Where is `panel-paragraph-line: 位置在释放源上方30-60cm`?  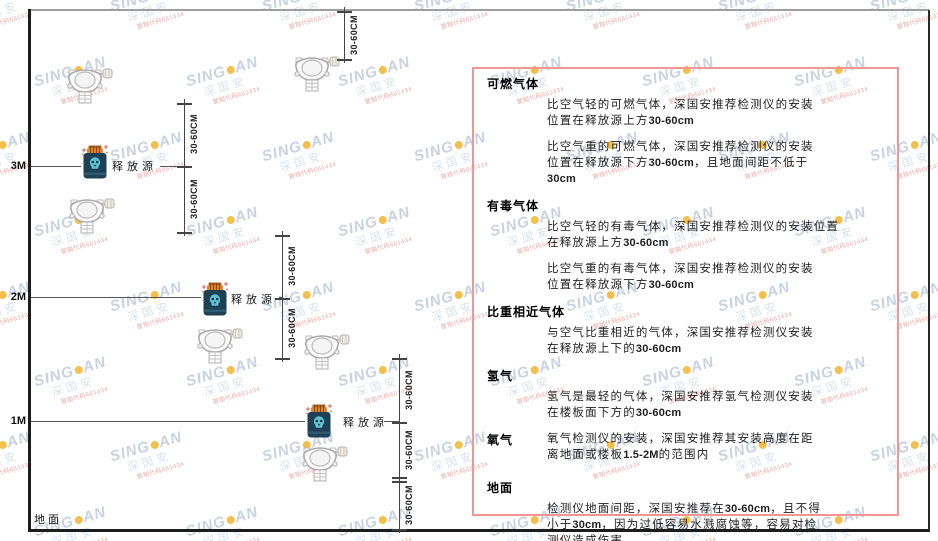
panel-paragraph-line: 位置在释放源上方30-60cm is located at coordinates (621, 121).